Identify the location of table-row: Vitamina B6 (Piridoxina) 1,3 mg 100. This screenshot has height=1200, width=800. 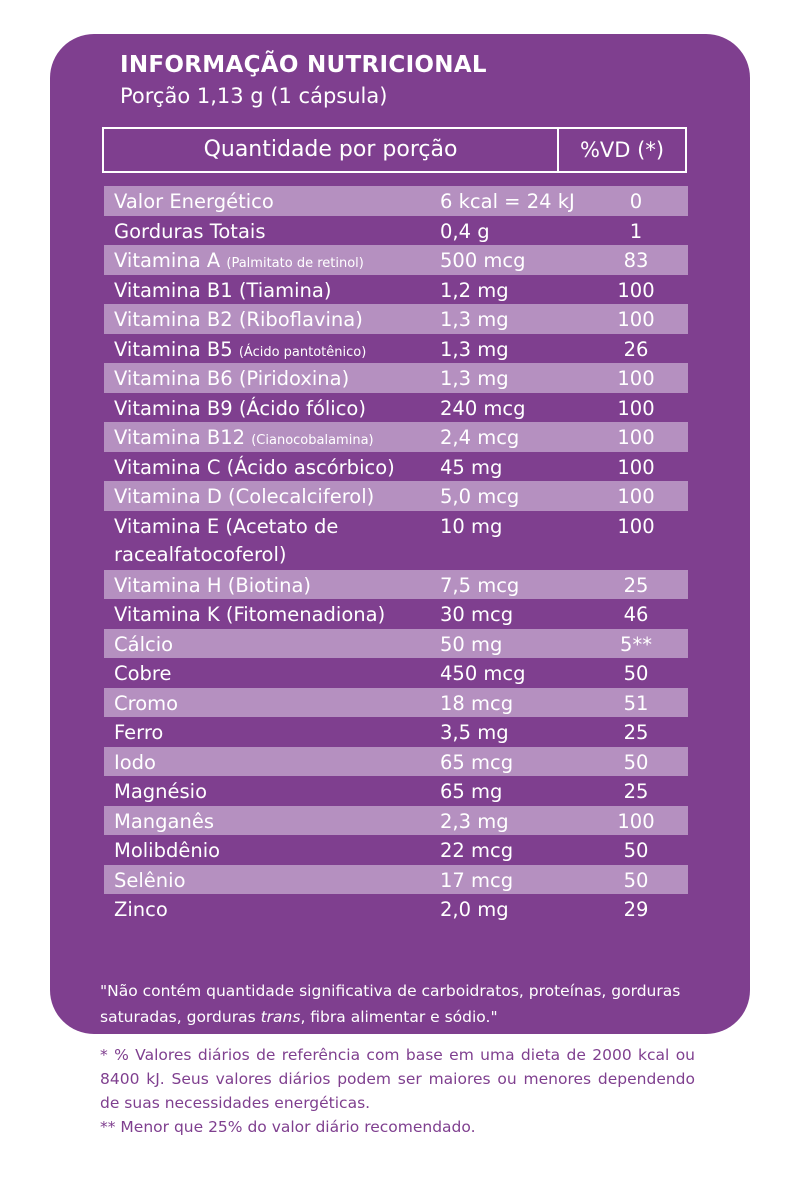
(396, 378).